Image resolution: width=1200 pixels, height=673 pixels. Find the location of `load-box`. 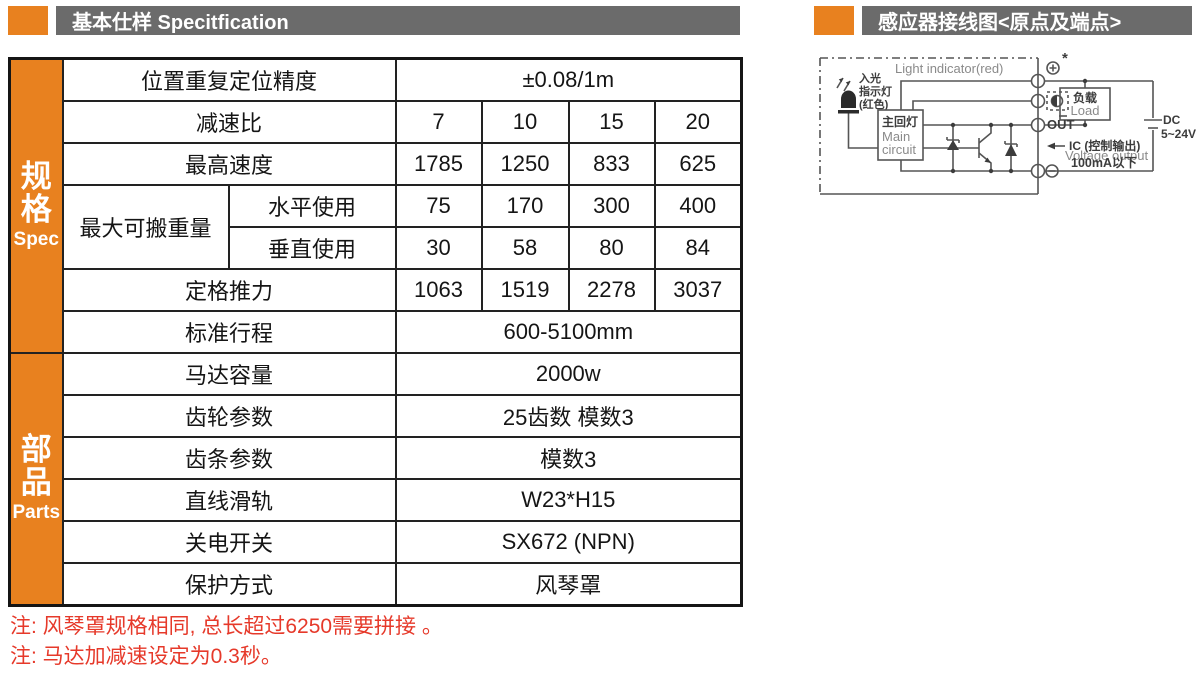

load-box is located at coordinates (1085, 104).